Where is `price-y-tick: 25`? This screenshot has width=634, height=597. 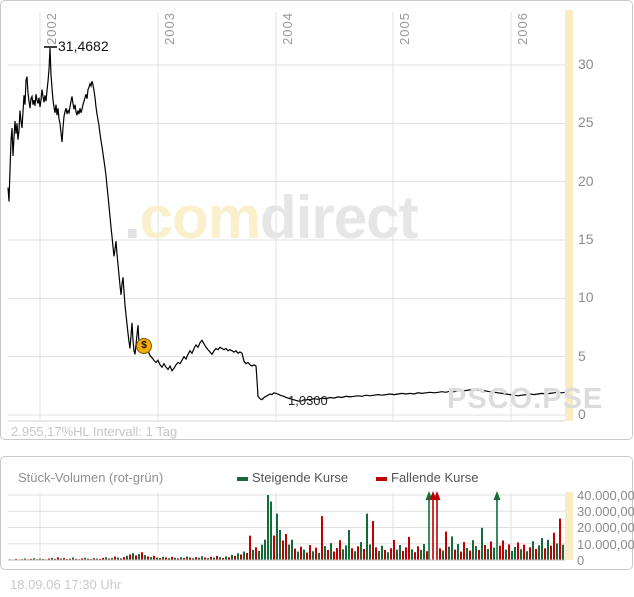
price-y-tick: 25 is located at coordinates (586, 122).